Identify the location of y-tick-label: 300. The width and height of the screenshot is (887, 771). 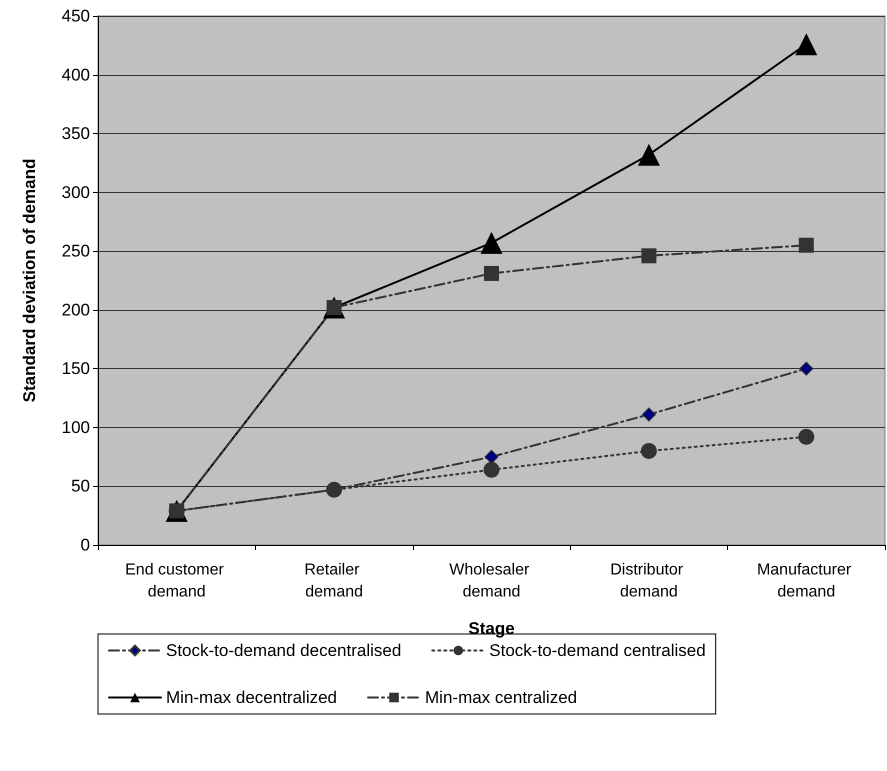
(76, 192).